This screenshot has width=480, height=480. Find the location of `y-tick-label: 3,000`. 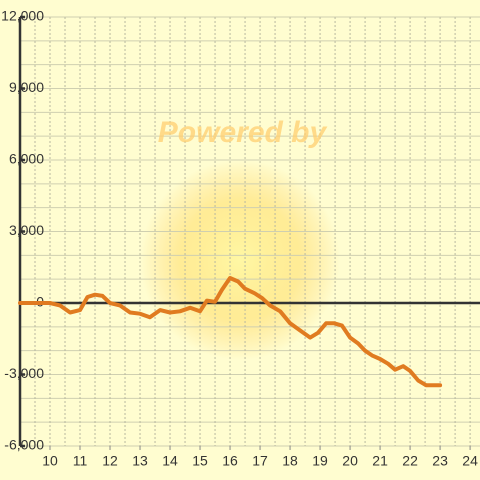

y-tick-label: 3,000 is located at coordinates (26, 230).